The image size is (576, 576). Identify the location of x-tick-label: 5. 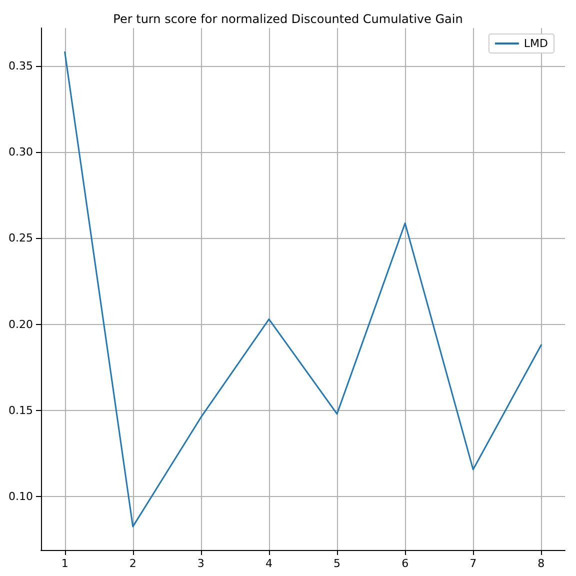
(337, 563).